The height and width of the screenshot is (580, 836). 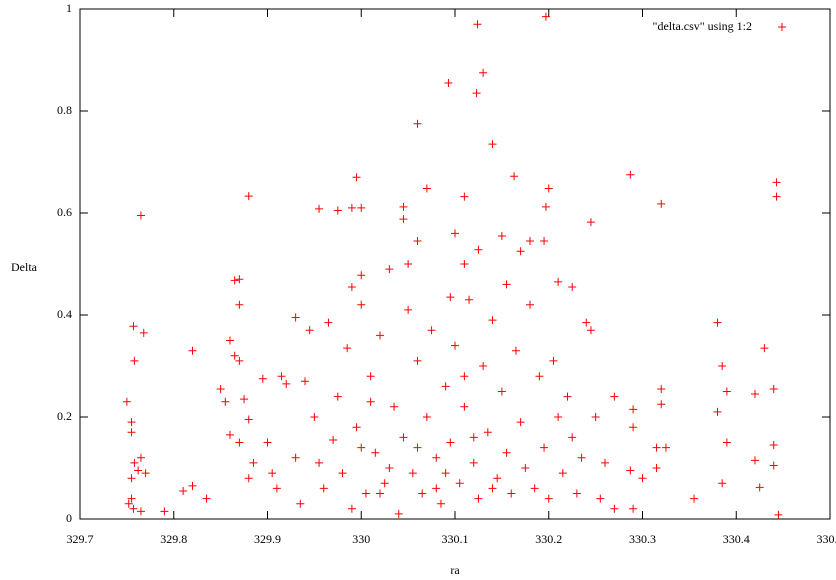 I want to click on x-tick-label: 330.1, so click(x=455, y=539).